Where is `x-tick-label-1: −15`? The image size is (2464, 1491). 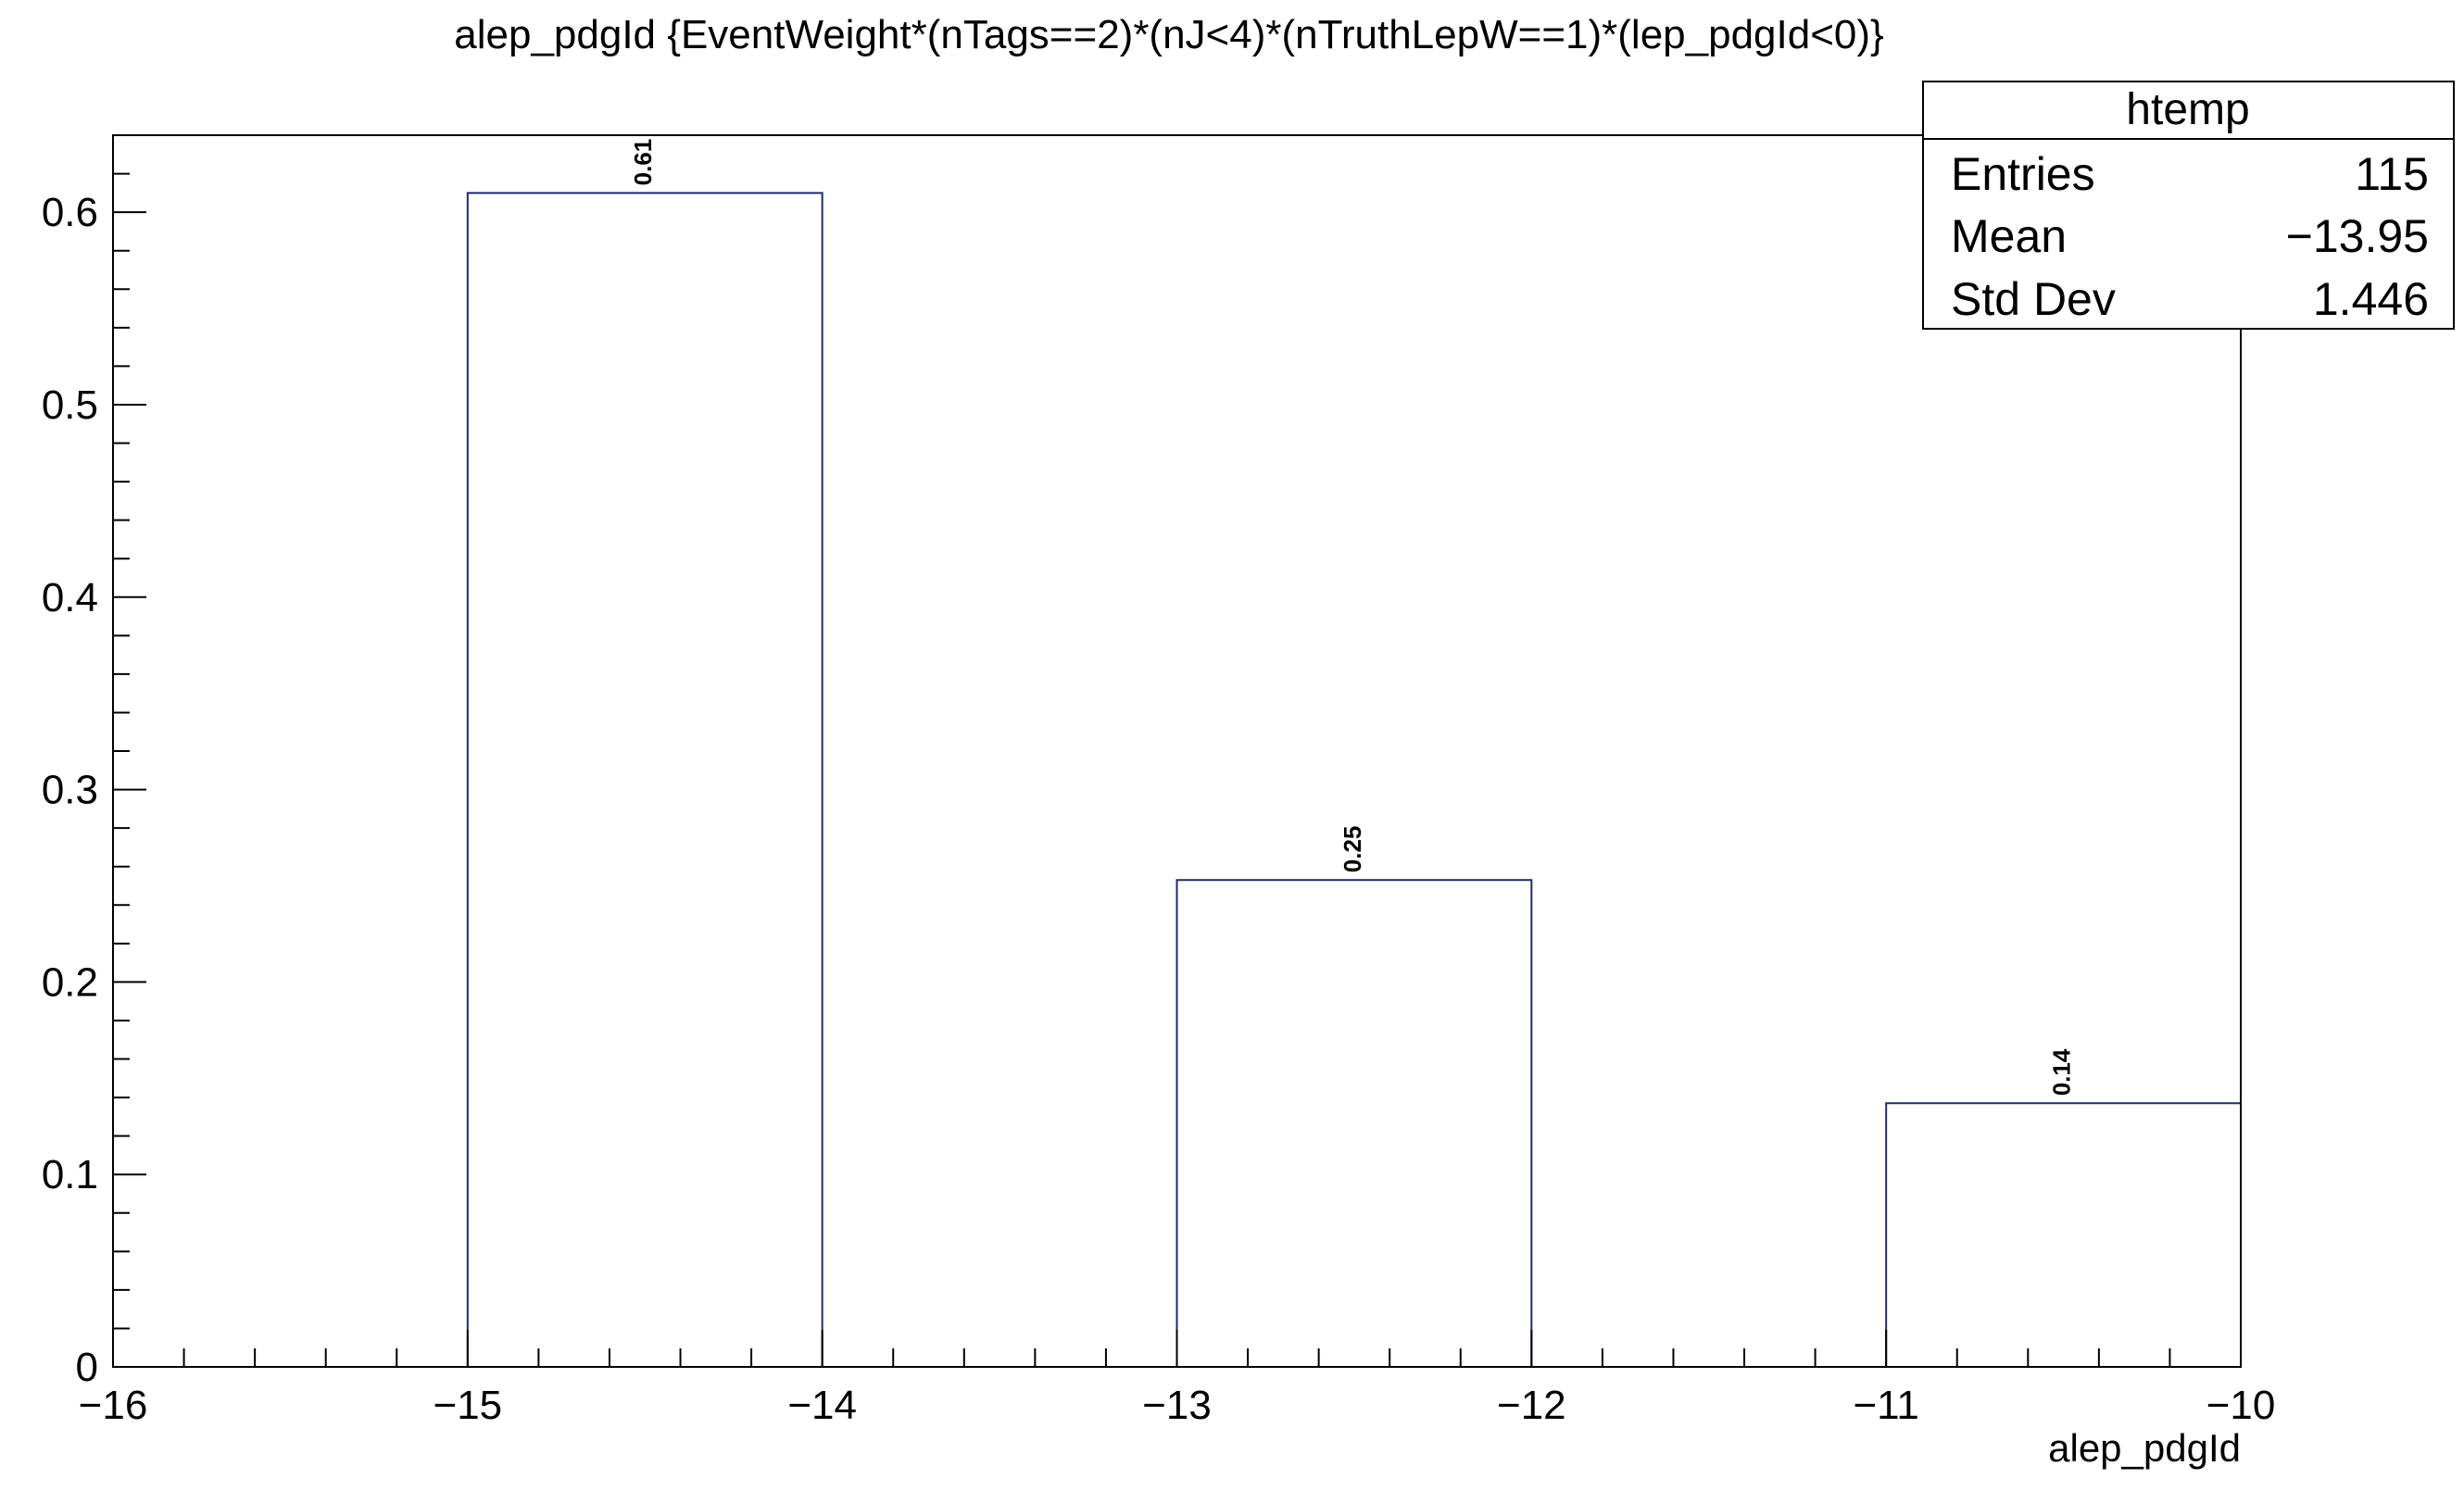 x-tick-label-1: −15 is located at coordinates (469, 1405).